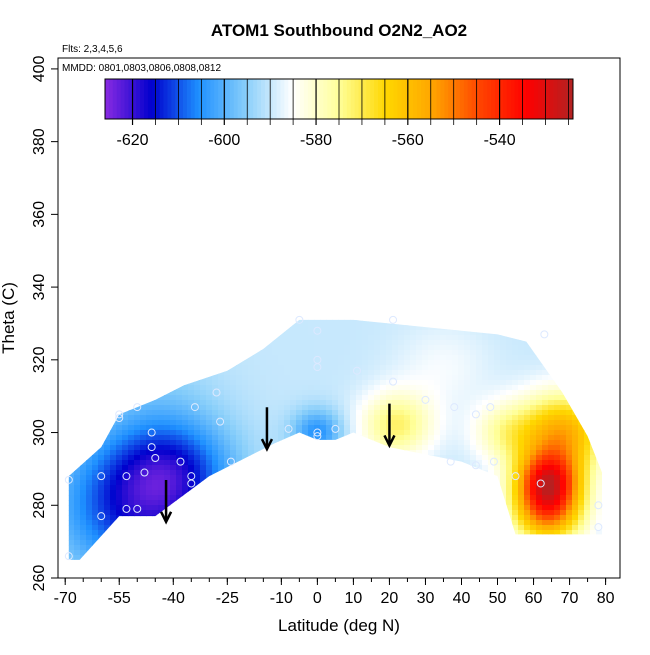 The height and width of the screenshot is (655, 650). What do you see at coordinates (137, 407) in the screenshot?
I see `observation-point` at bounding box center [137, 407].